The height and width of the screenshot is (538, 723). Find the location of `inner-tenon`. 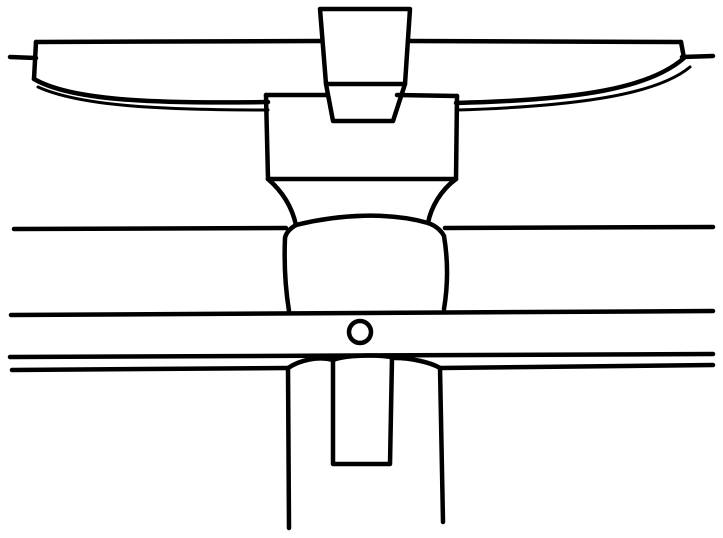

inner-tenon is located at coordinates (362, 411).